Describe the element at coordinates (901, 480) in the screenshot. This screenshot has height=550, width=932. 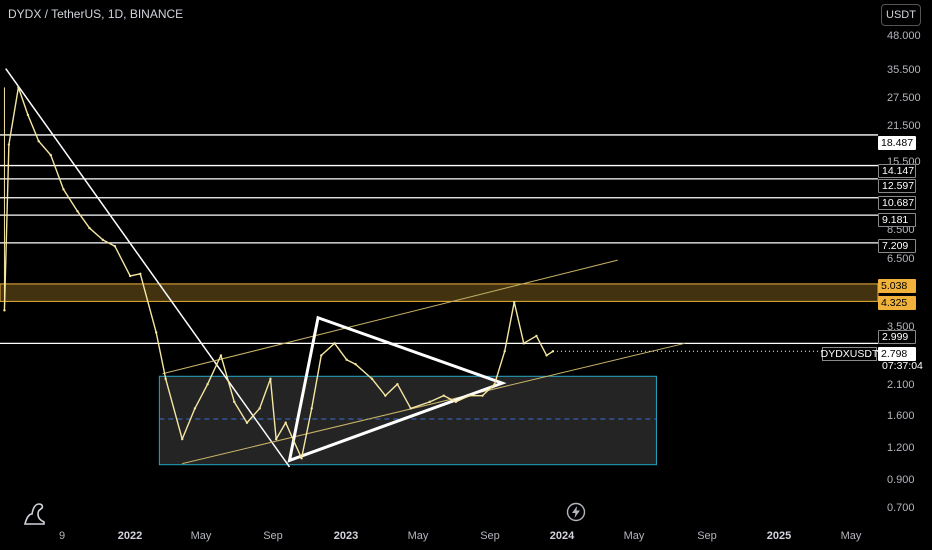
I see `y-tick-label: 0.900` at that location.